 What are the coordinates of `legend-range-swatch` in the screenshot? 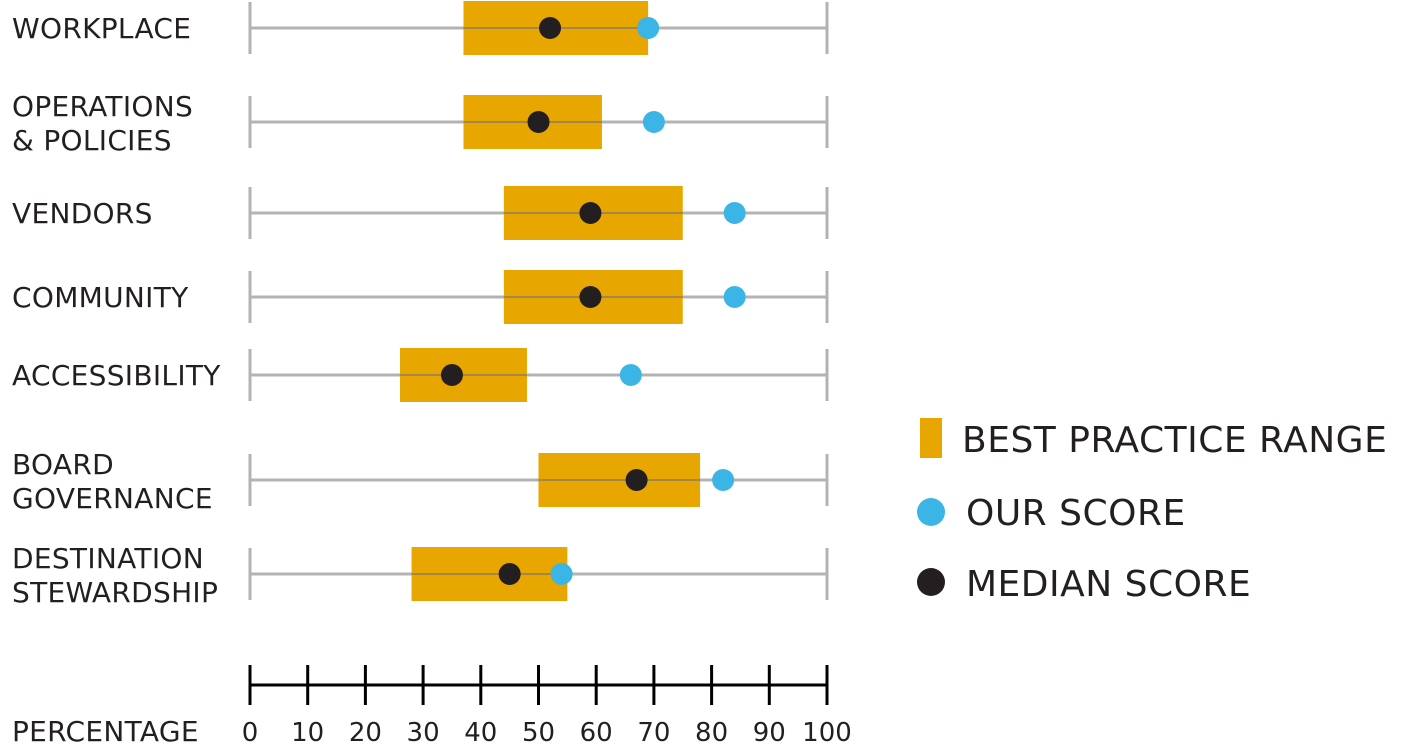 It's located at (931, 438).